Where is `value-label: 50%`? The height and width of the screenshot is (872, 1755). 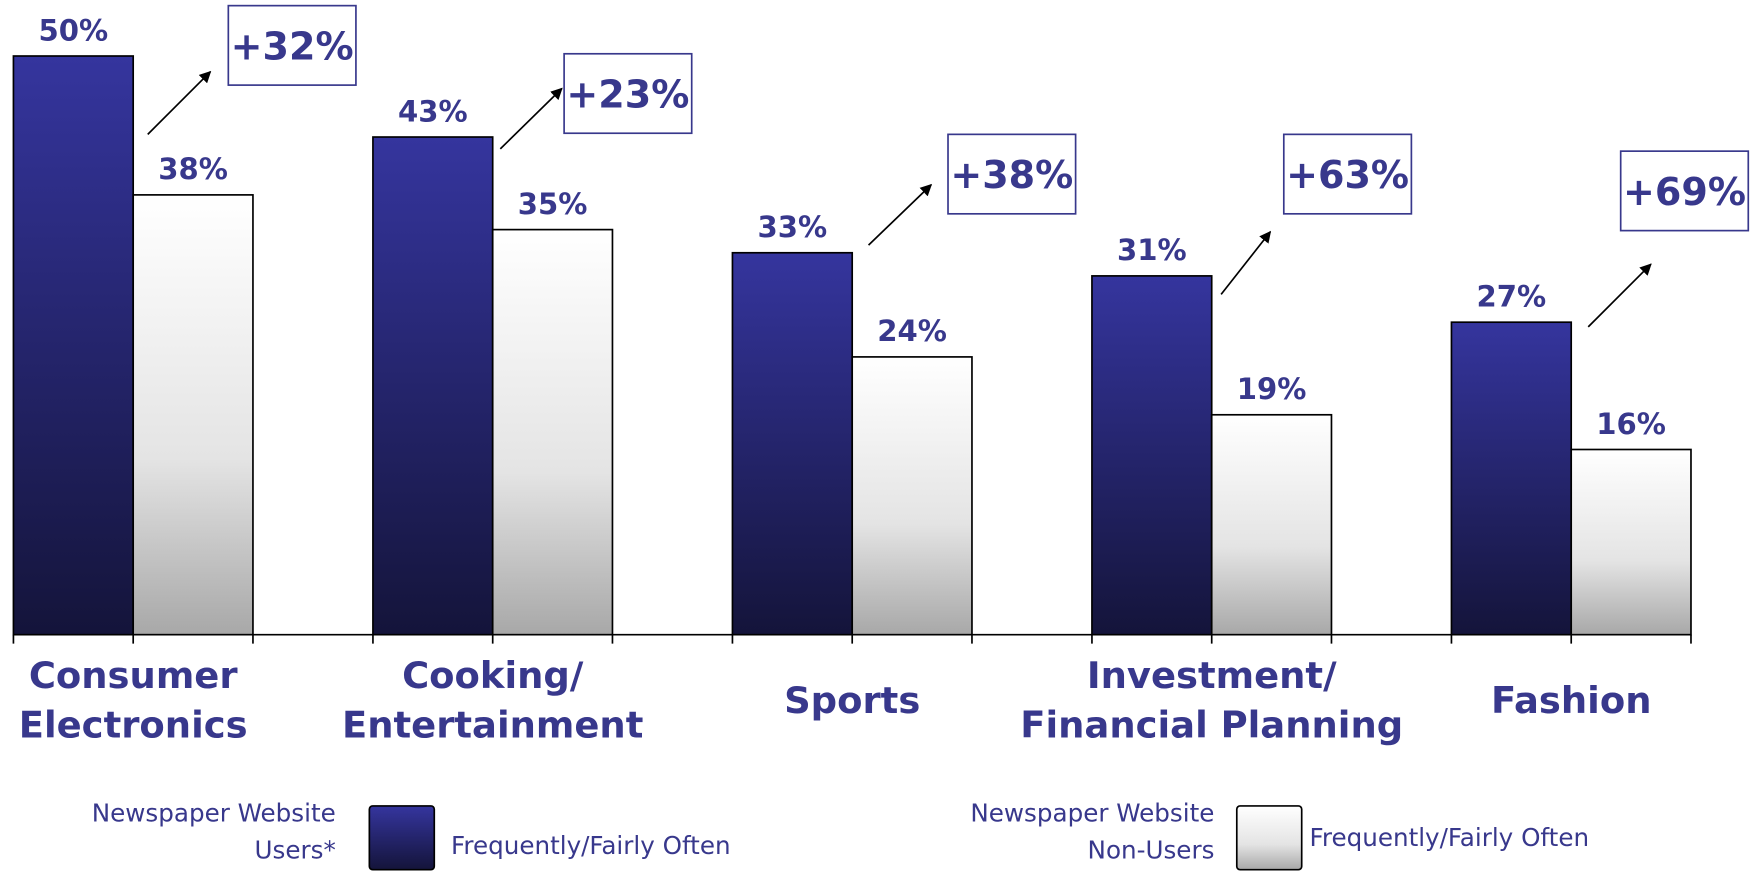
value-label: 50% is located at coordinates (73, 30).